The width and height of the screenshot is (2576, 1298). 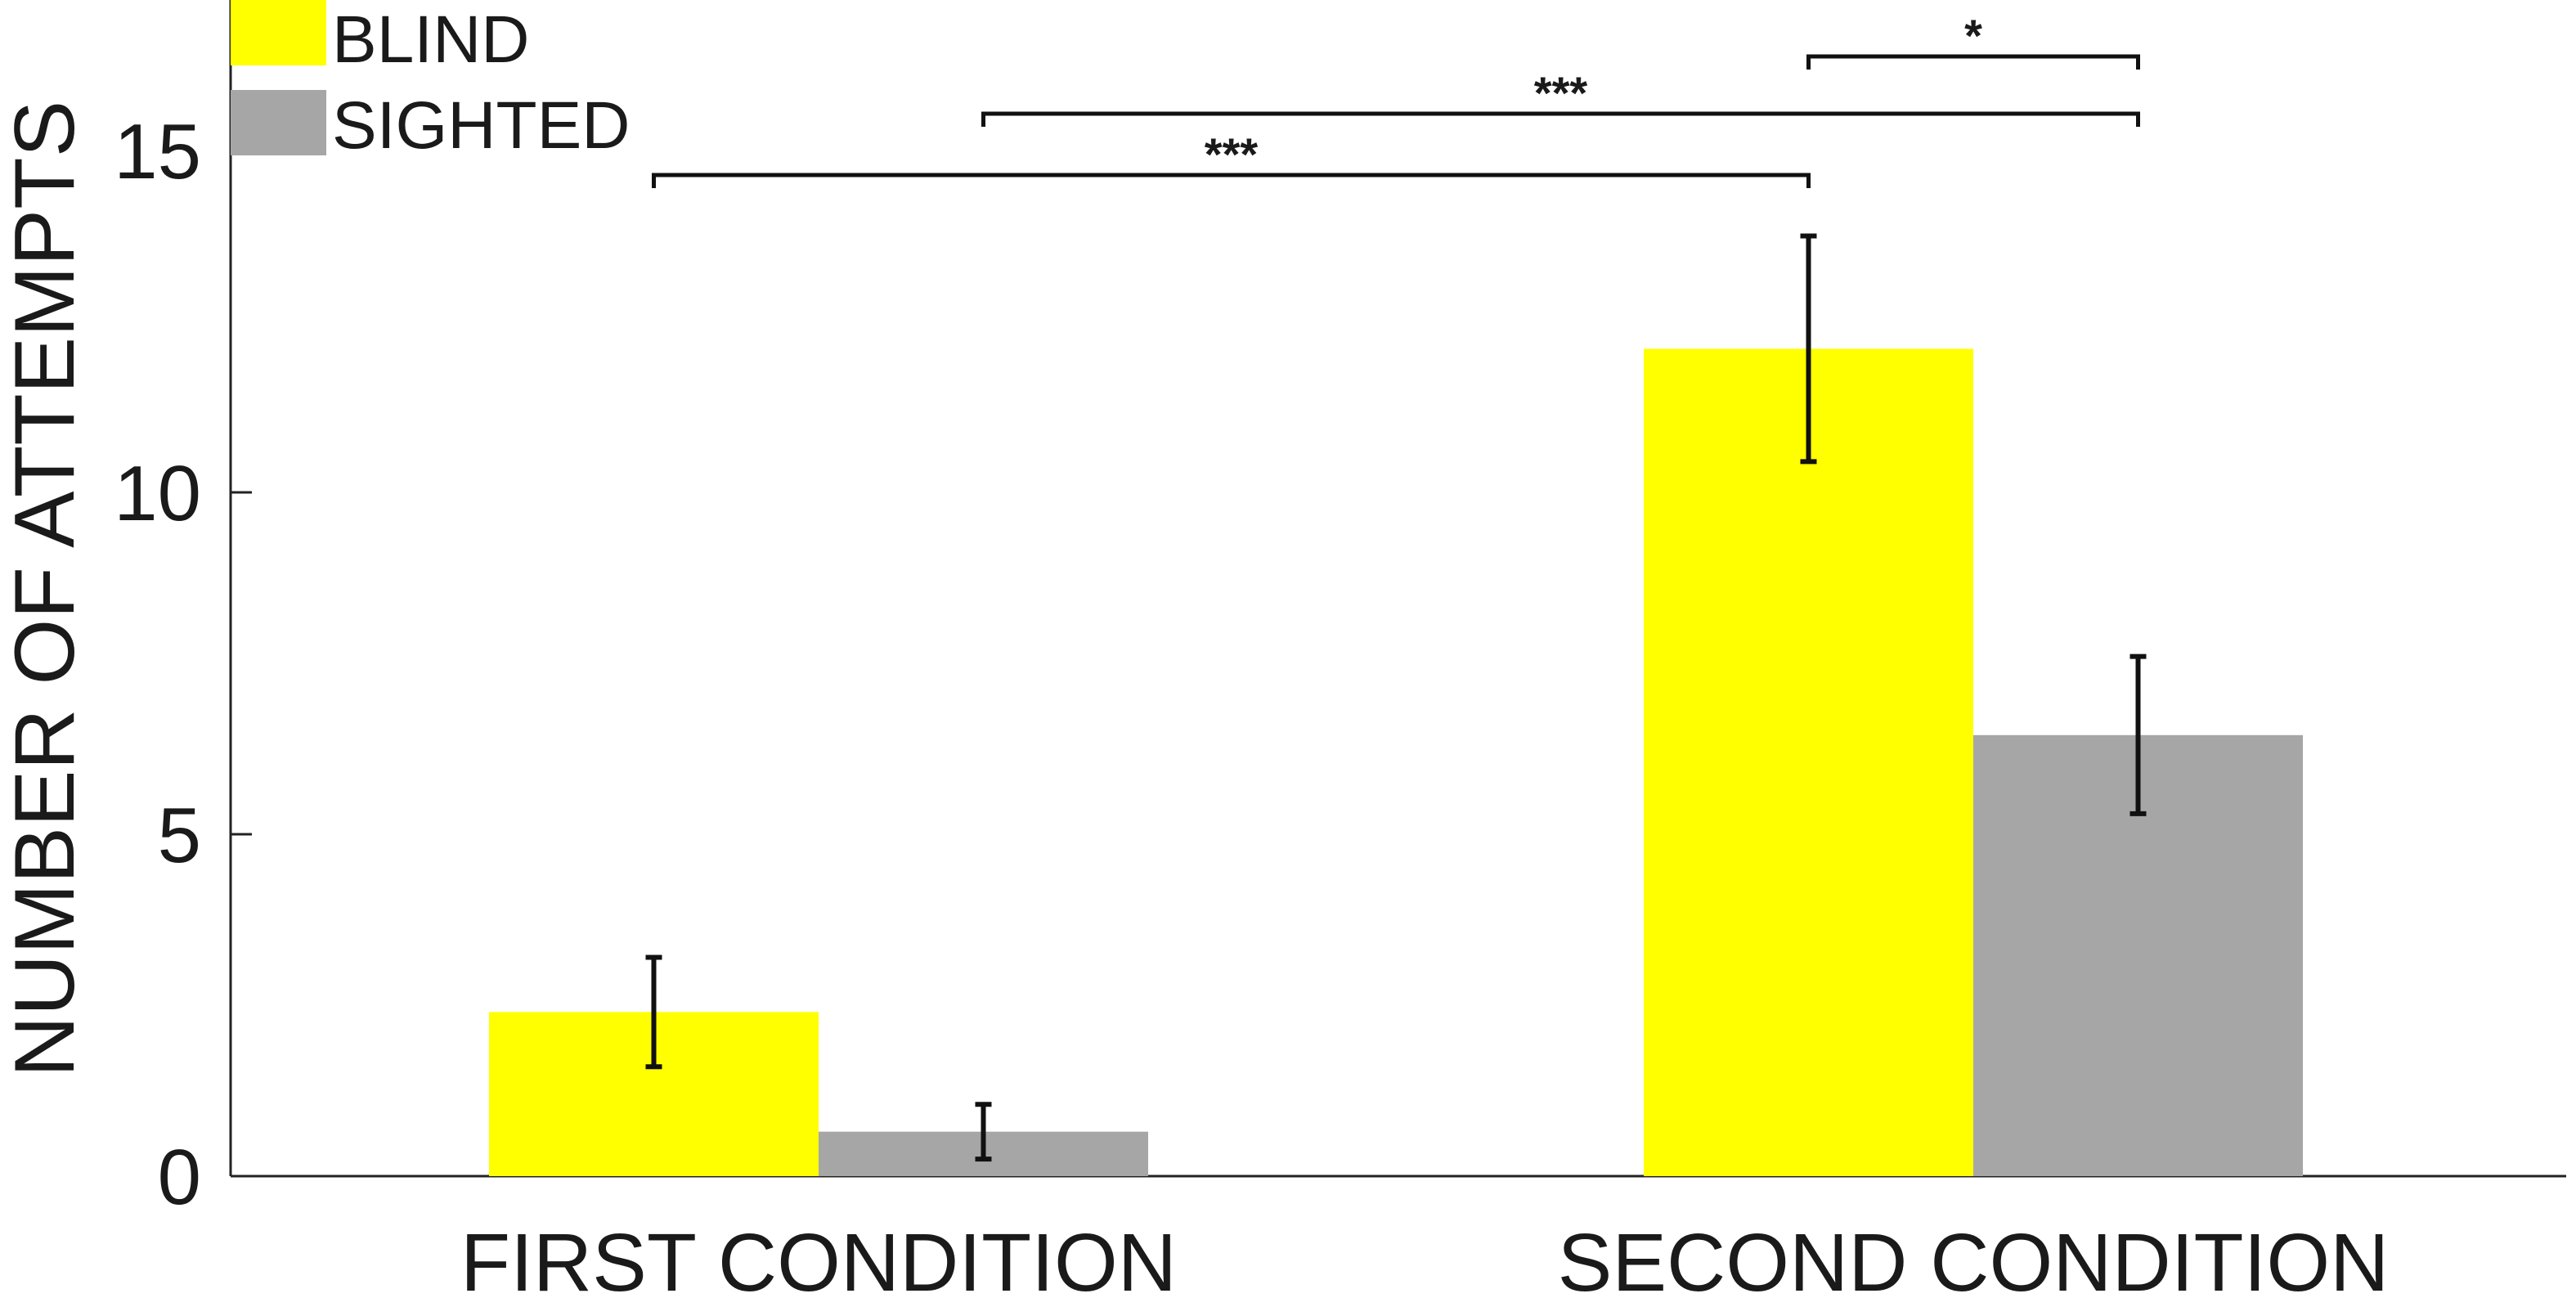 I want to click on significance-label: *, so click(x=1973, y=35).